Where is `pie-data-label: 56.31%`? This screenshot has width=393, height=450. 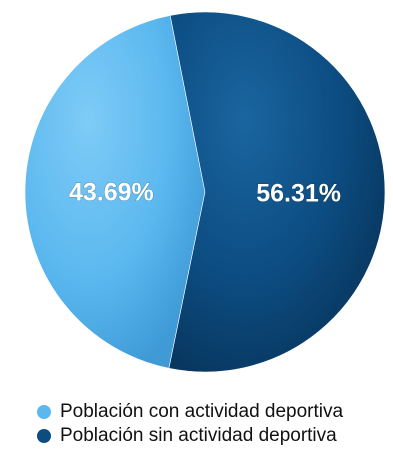
pie-data-label: 56.31% is located at coordinates (298, 193).